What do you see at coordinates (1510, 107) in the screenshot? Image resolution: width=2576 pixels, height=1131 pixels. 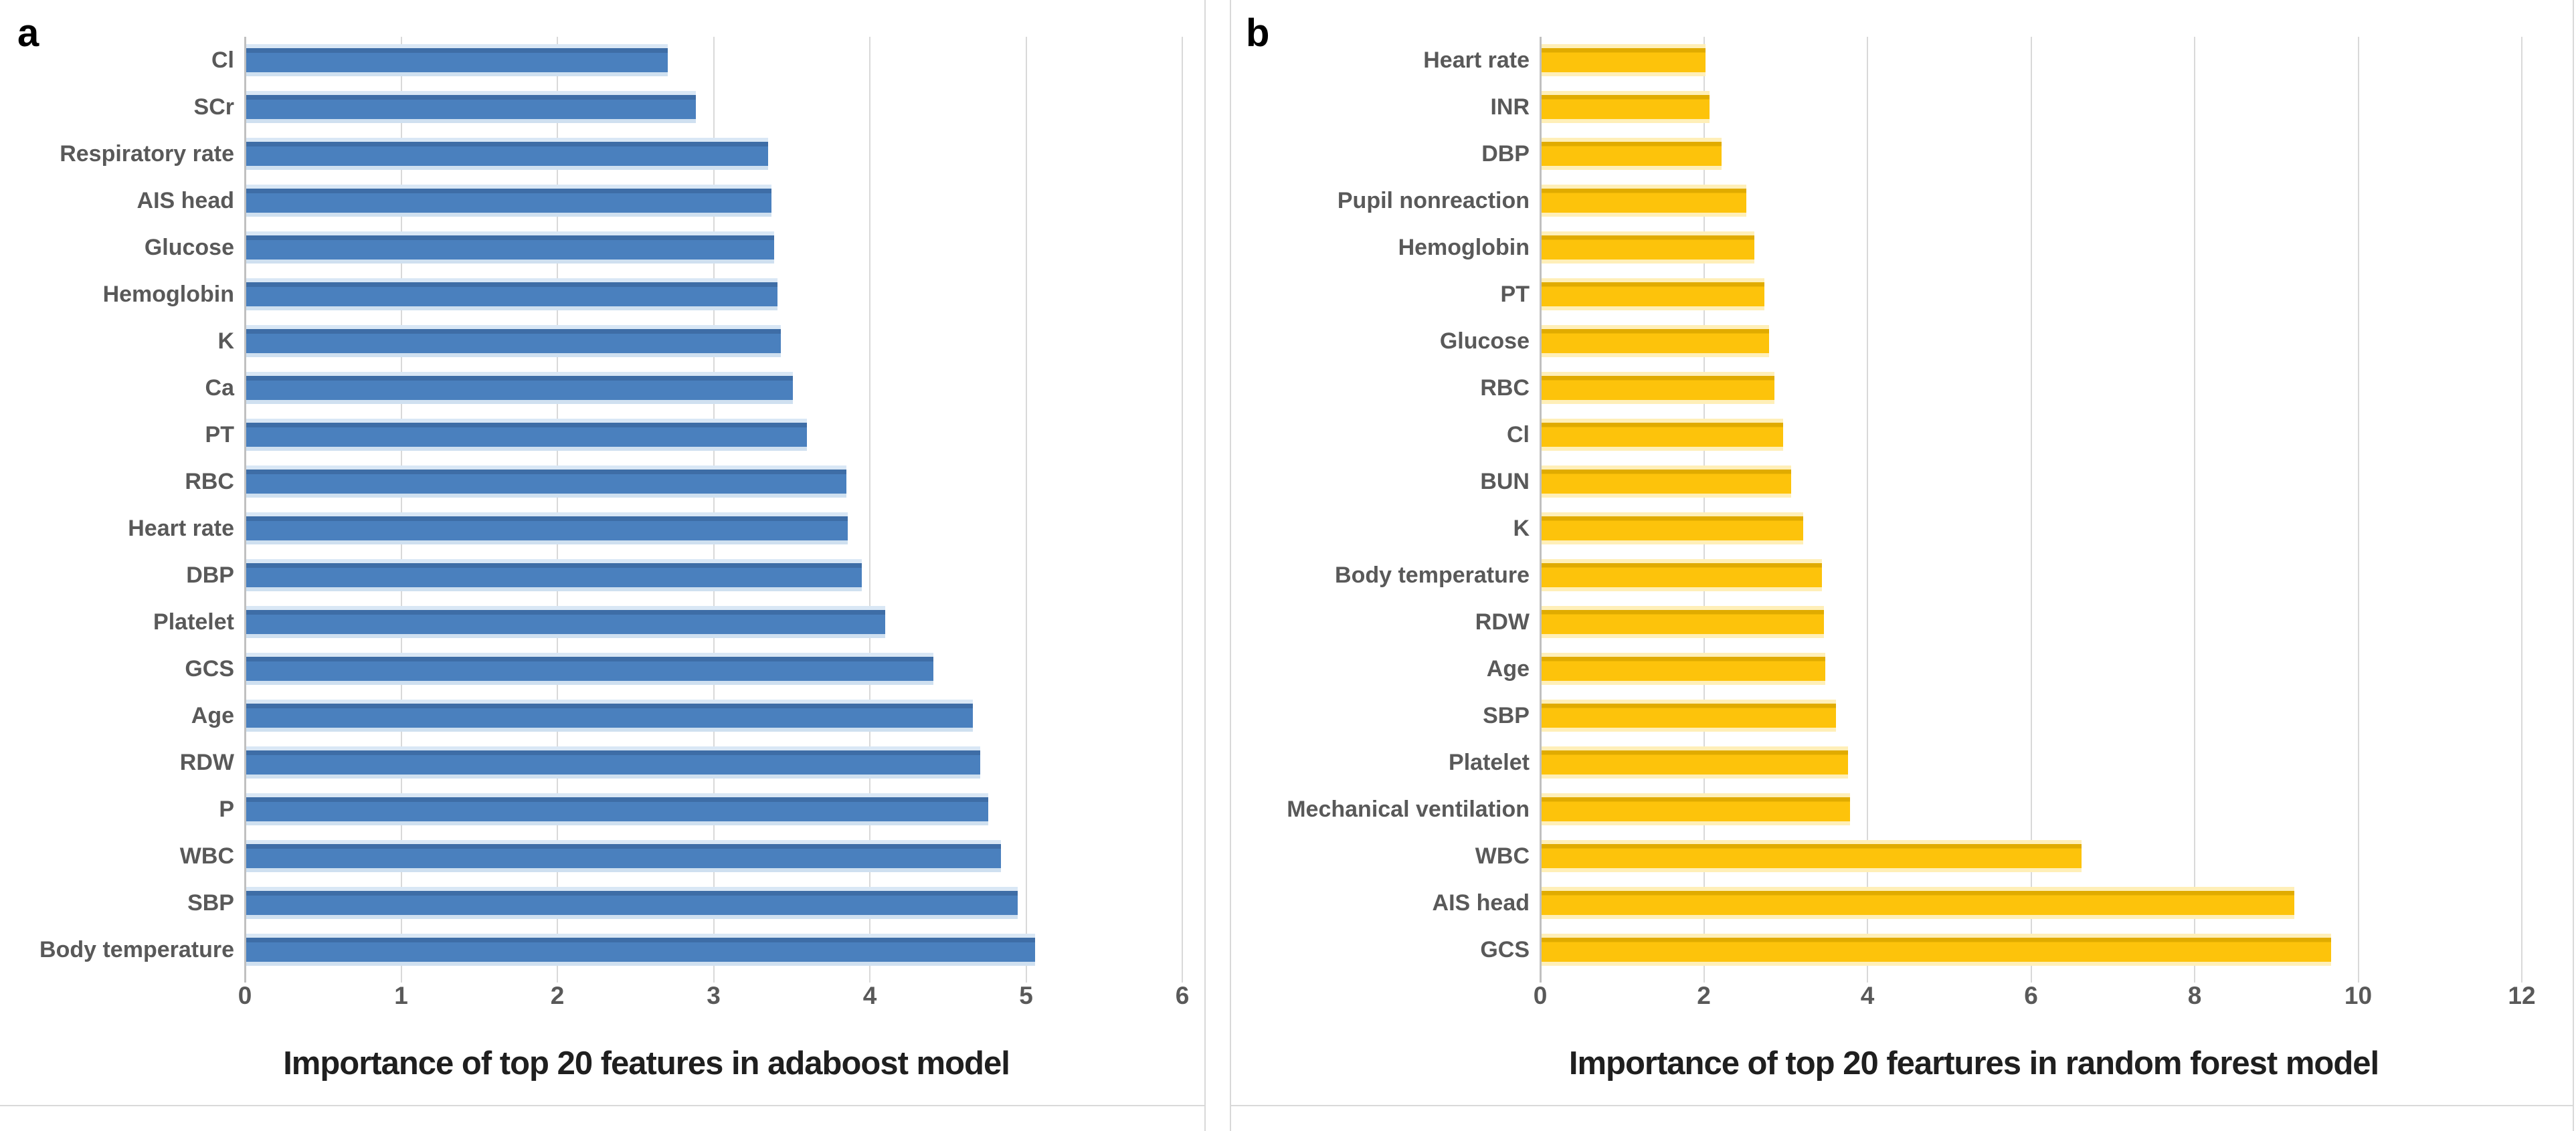 I see `category-label: INR` at bounding box center [1510, 107].